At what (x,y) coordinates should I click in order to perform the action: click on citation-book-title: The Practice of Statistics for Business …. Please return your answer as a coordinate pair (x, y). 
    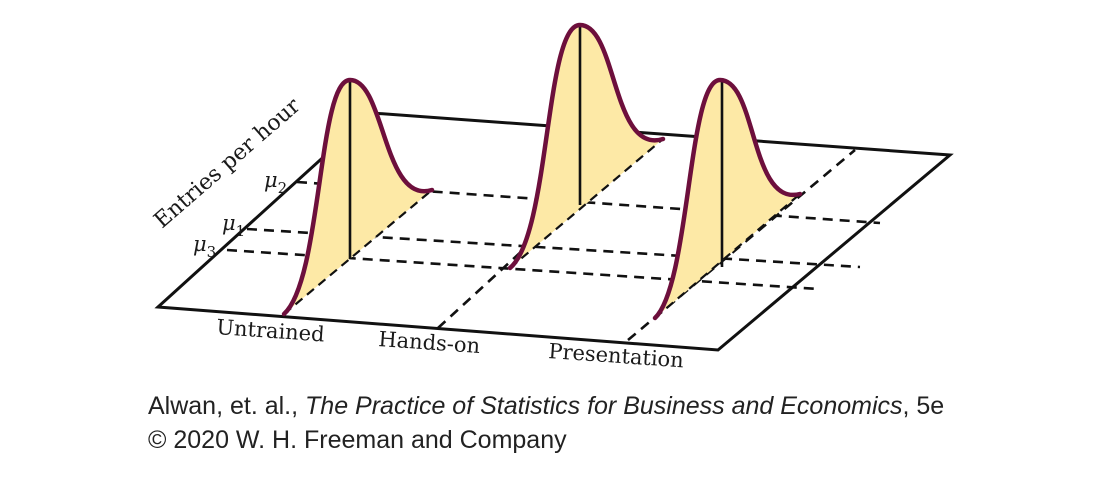
    Looking at the image, I should click on (604, 406).